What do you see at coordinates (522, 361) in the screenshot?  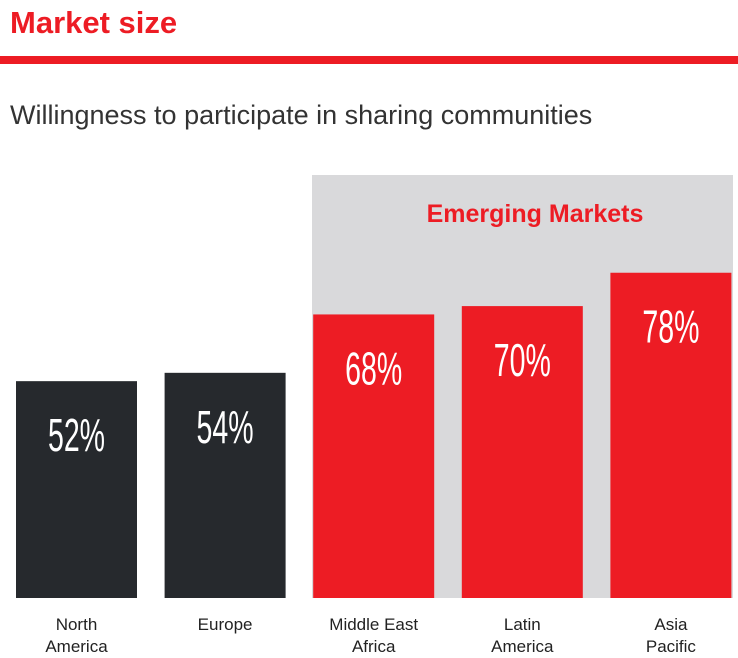 I see `value-label: 70%` at bounding box center [522, 361].